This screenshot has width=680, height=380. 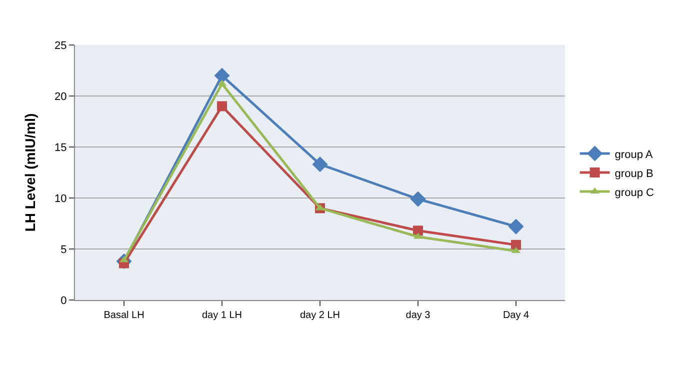 What do you see at coordinates (30, 172) in the screenshot?
I see `y-axis-title: LH Level (mIU/ml)` at bounding box center [30, 172].